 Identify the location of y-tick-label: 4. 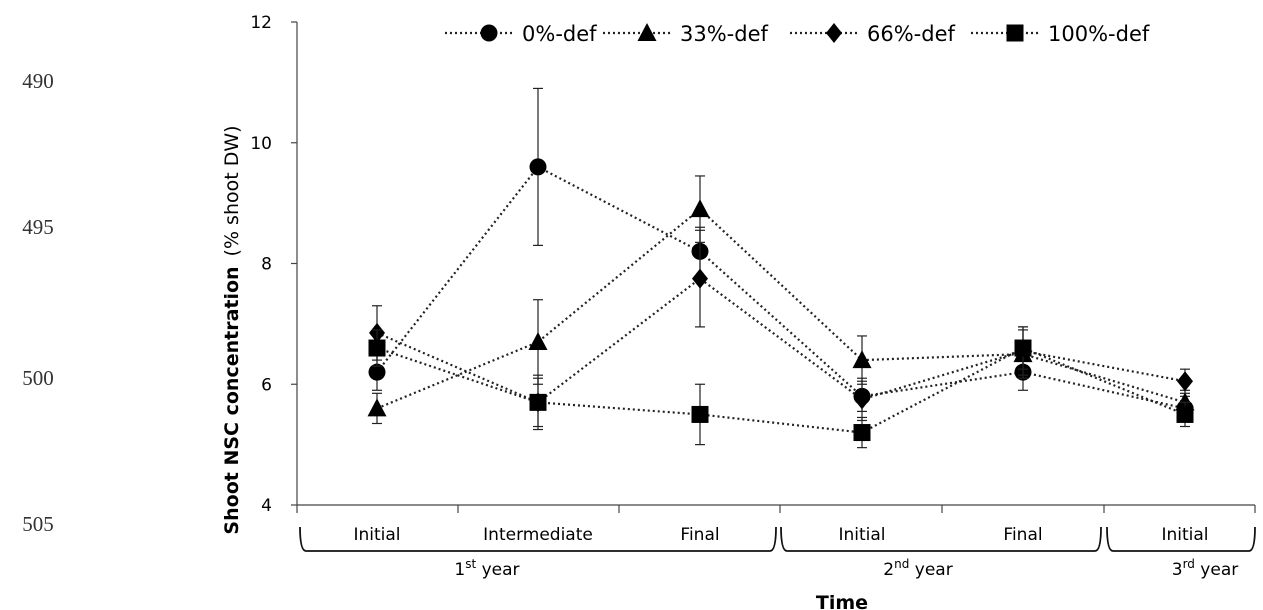
(266, 506).